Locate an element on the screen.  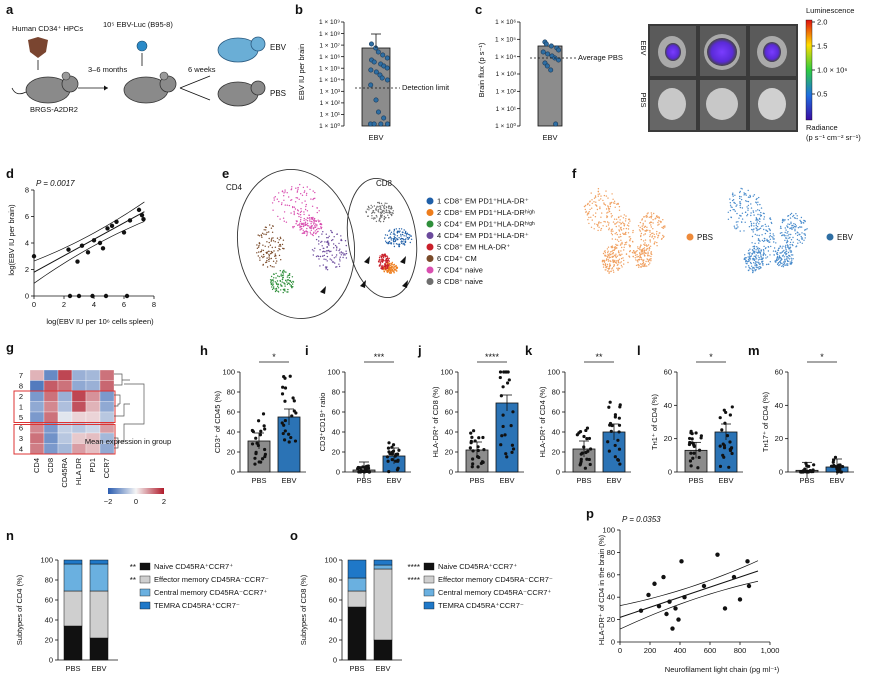
confidence-band-upper is located at coordinates (89, 231).